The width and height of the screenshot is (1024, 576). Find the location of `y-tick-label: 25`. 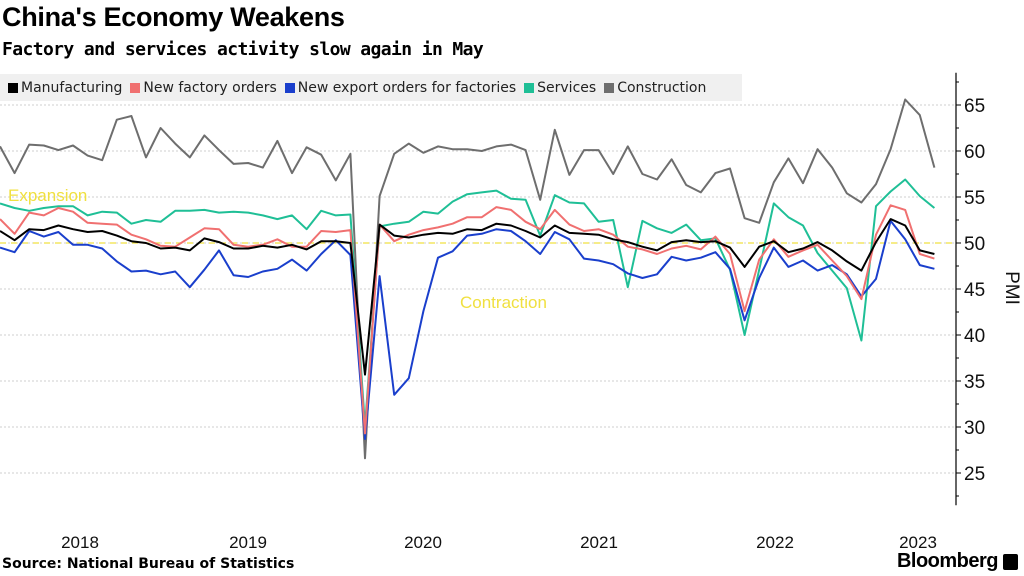

y-tick-label: 25 is located at coordinates (974, 474).